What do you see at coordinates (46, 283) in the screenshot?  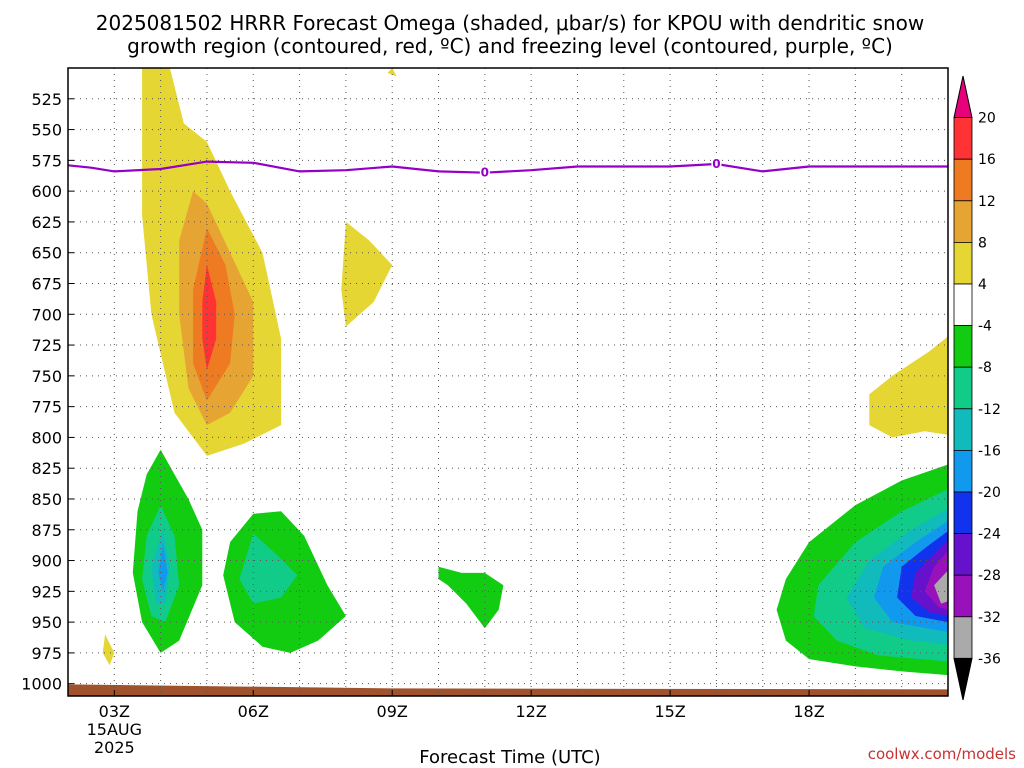 I see `y-tick-label-6: 675` at bounding box center [46, 283].